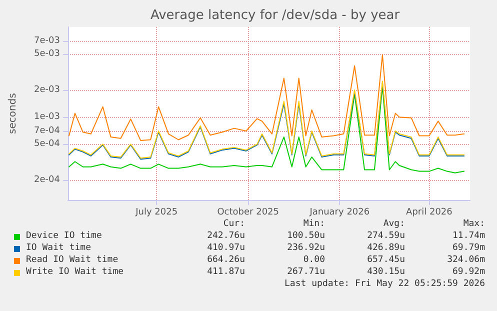 The image size is (497, 311). I want to click on text: 69.92m, so click(468, 272).